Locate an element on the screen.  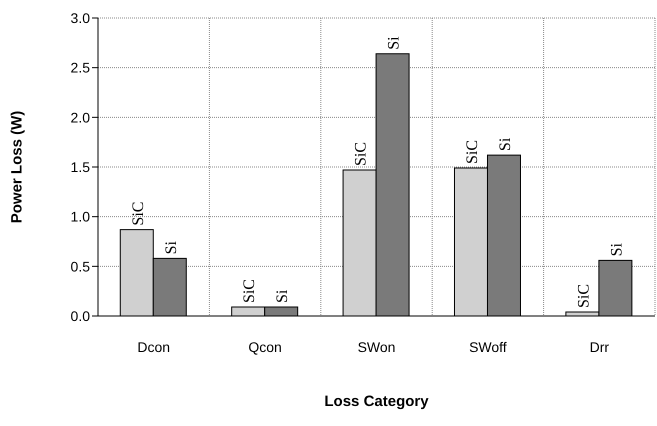
x-tick-label: Dcon is located at coordinates (153, 346).